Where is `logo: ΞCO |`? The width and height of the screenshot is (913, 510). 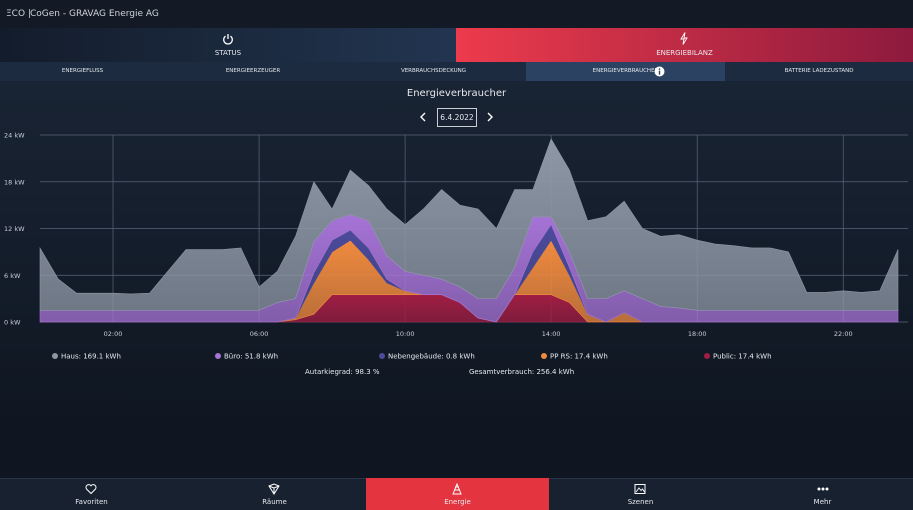 logo: ΞCO | is located at coordinates (18, 14).